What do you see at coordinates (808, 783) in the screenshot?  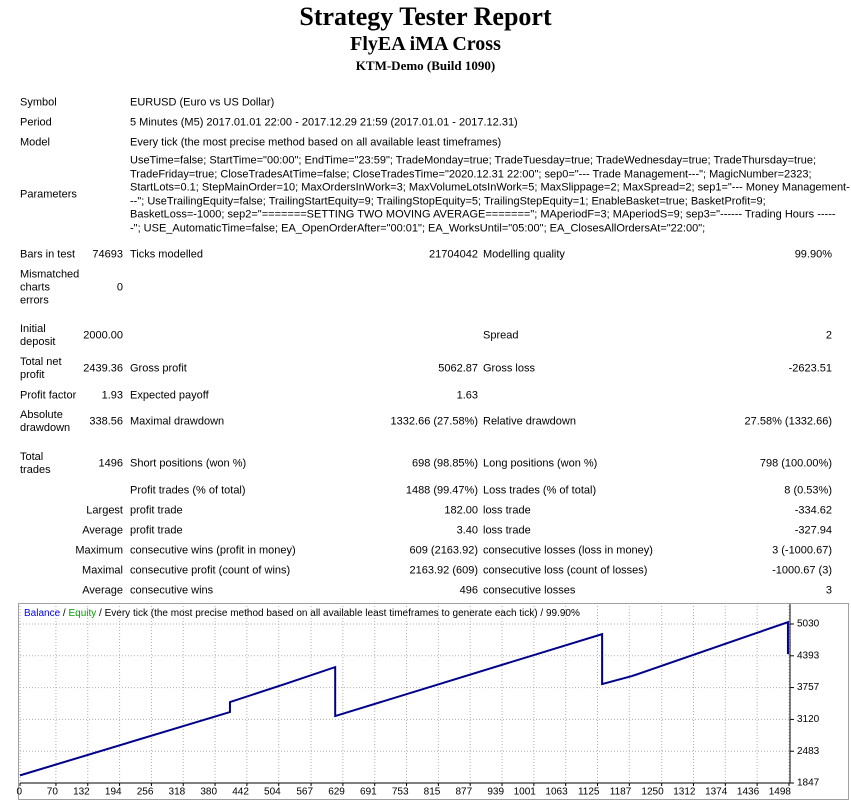 I see `y-tick-label: 1847` at bounding box center [808, 783].